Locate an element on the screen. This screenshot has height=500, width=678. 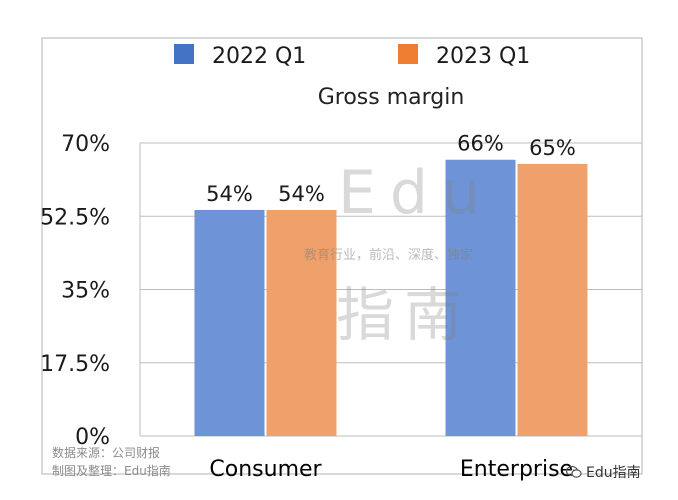
bar-value-label: 66% is located at coordinates (480, 144).